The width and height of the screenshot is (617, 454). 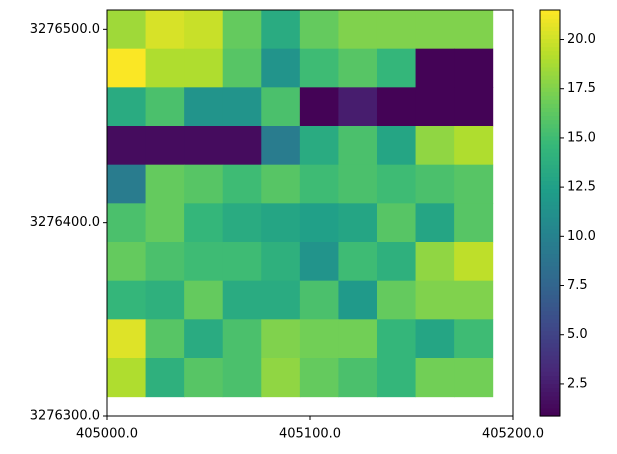 What do you see at coordinates (65, 29) in the screenshot?
I see `y-tick-label: 3276500.0` at bounding box center [65, 29].